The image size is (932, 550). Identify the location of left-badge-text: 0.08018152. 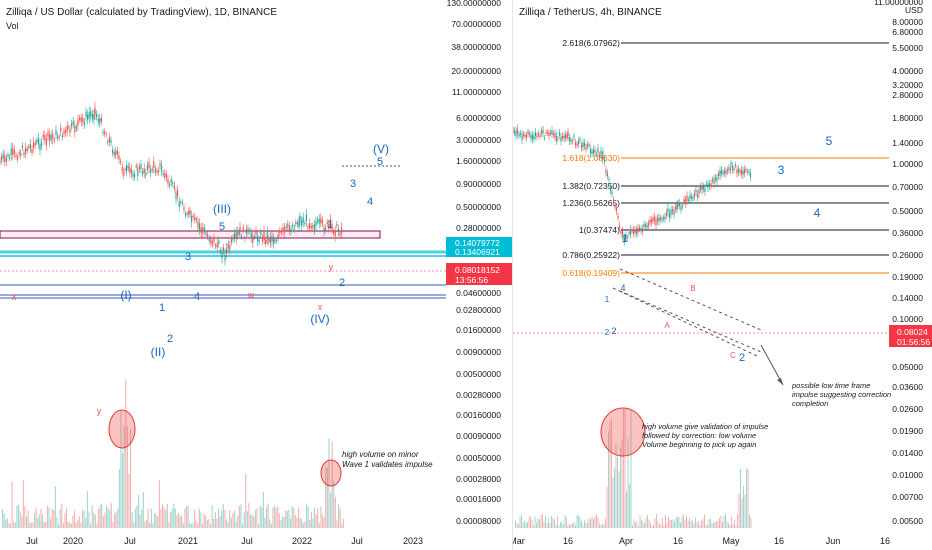
(477, 270).